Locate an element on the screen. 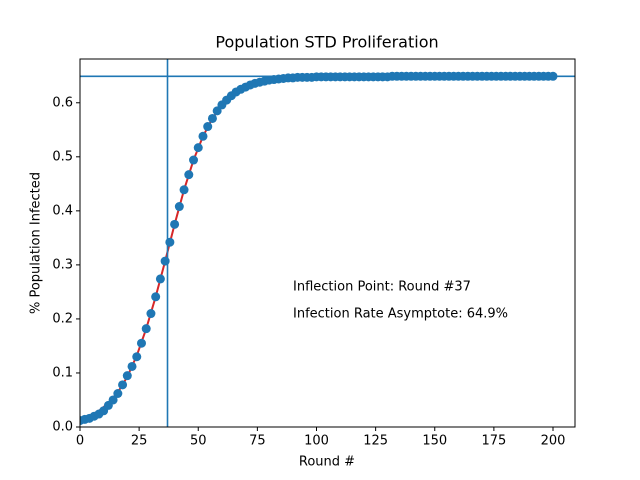 Image resolution: width=640 pixels, height=480 pixels. annotation: Inflection Point: Round #37 is located at coordinates (382, 287).